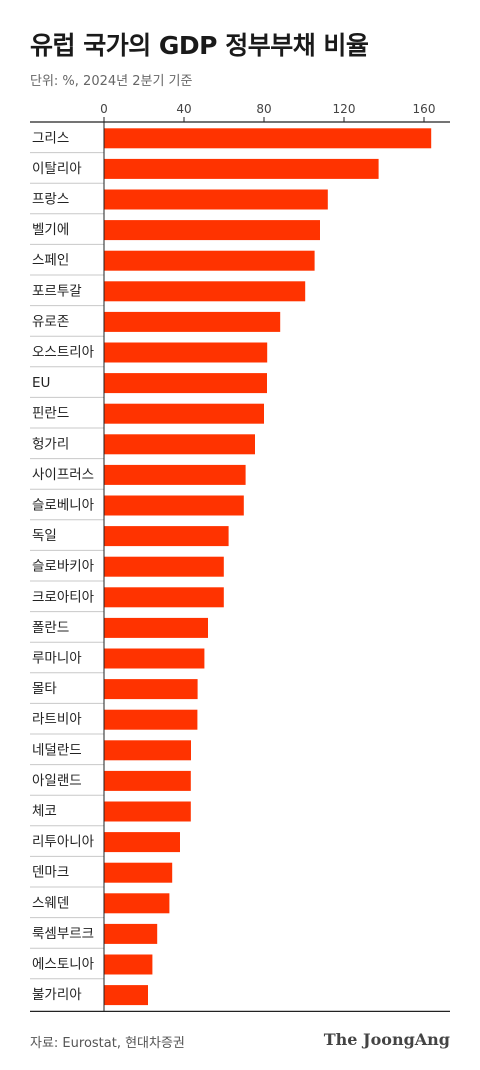  I want to click on category-label: 아일랜드, so click(57, 781).